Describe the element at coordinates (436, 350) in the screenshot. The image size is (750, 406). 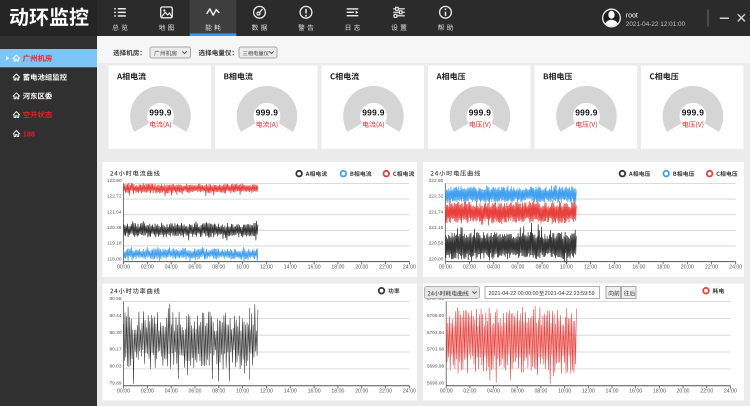
I see `svg-text: 5701.96` at that location.